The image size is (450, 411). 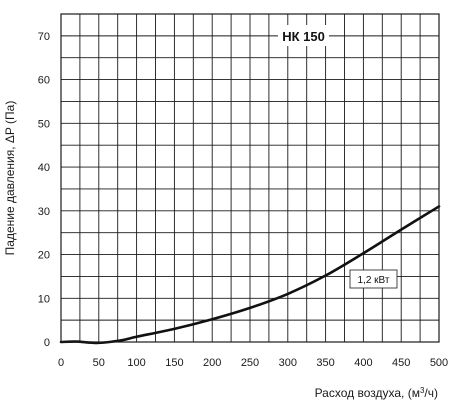 I want to click on x-tick-label: 0, so click(x=61, y=363).